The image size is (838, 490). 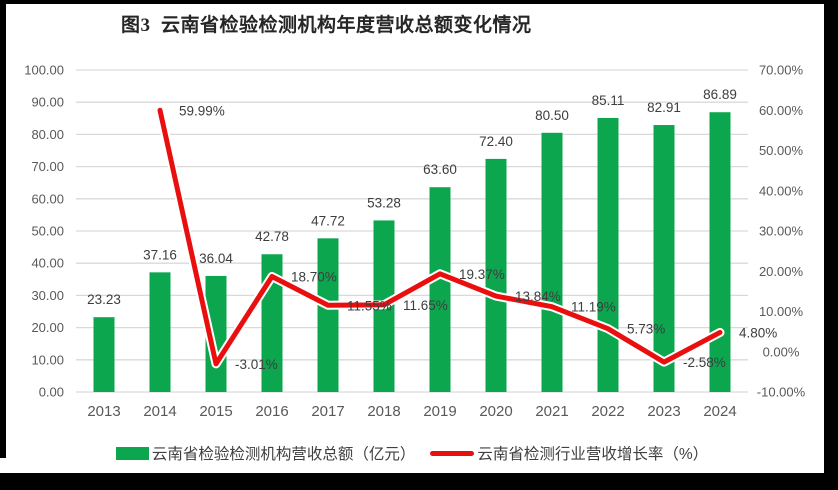 I want to click on x-axis-tick-label: 2014, so click(x=159, y=411).